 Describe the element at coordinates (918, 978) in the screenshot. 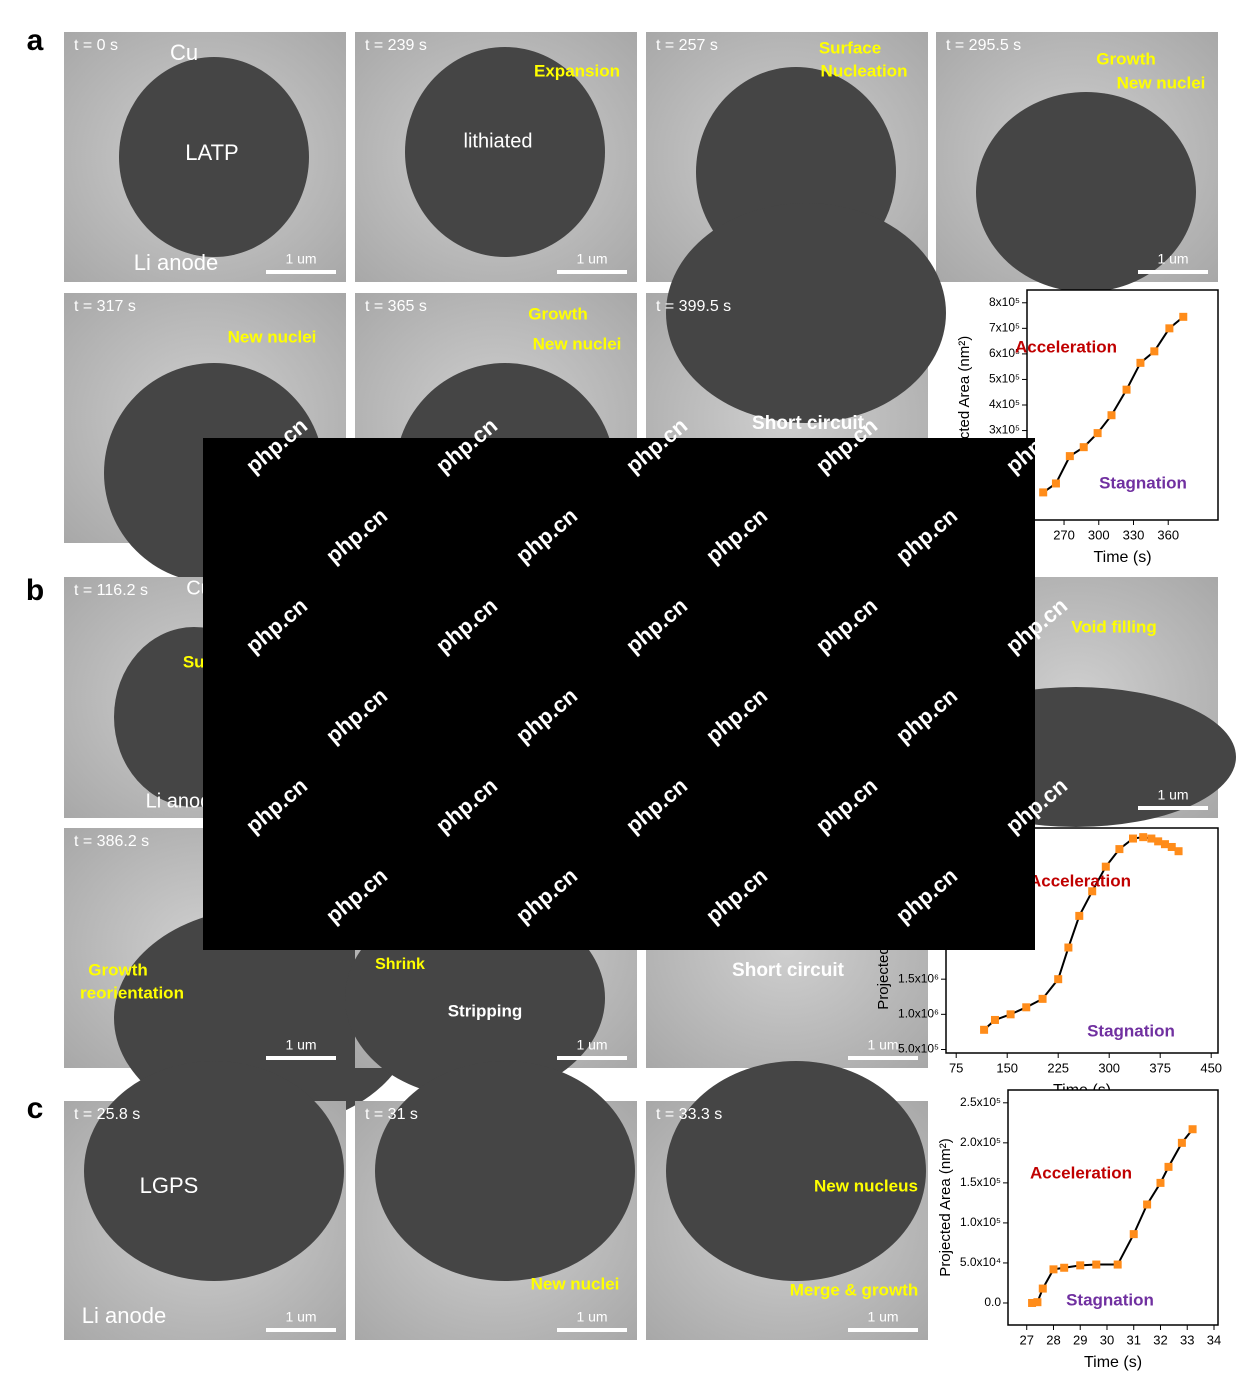

I see `y-tick-label: 1.5x10⁶` at that location.